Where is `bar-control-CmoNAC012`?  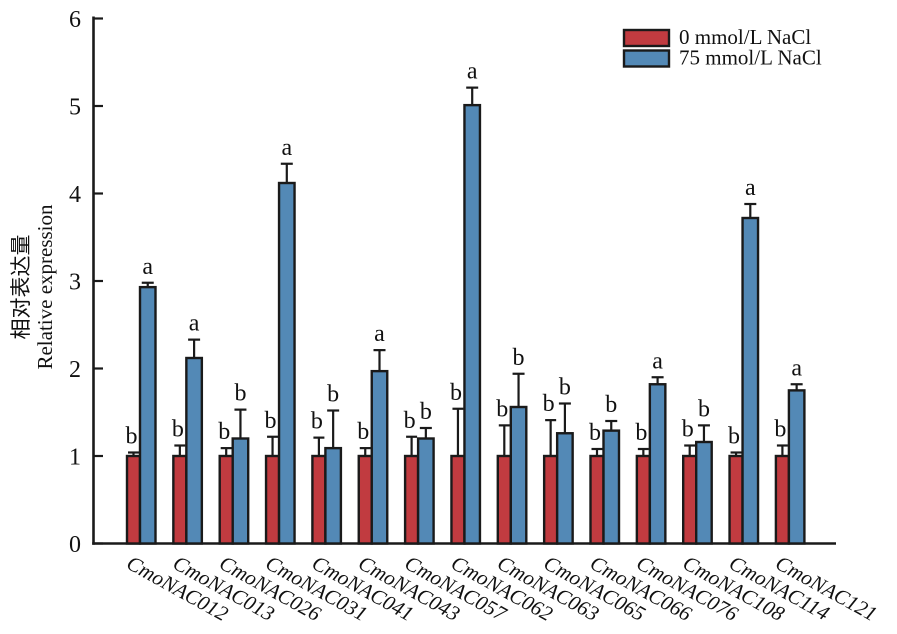 bar-control-CmoNAC012 is located at coordinates (133, 499).